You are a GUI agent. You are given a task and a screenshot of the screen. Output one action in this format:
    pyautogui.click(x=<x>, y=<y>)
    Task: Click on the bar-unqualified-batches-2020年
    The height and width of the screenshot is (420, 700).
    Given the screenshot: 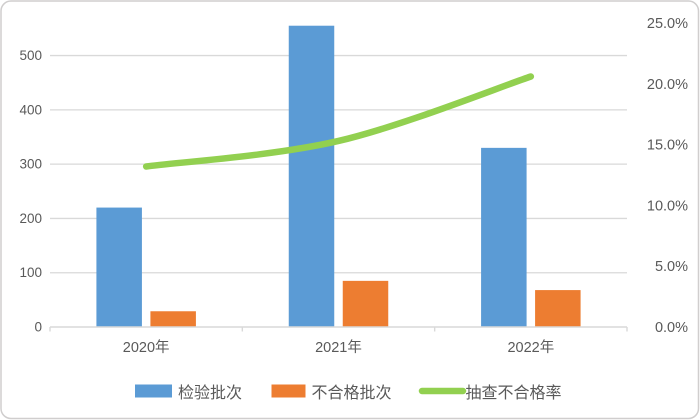 What is the action you would take?
    pyautogui.click(x=173, y=319)
    